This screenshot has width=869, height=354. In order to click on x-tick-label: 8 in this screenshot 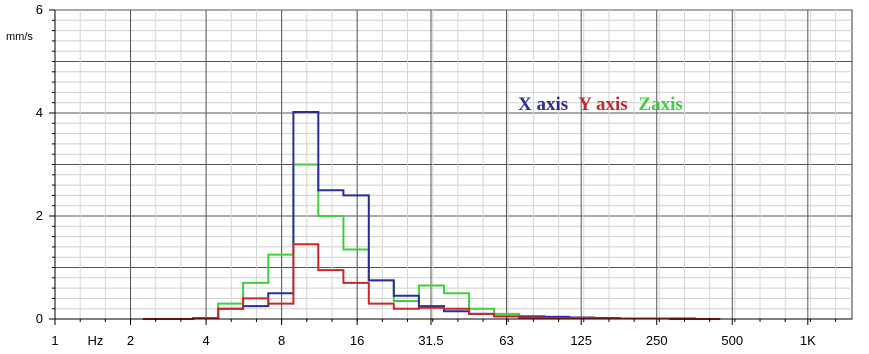, I will do `click(281, 340)`.